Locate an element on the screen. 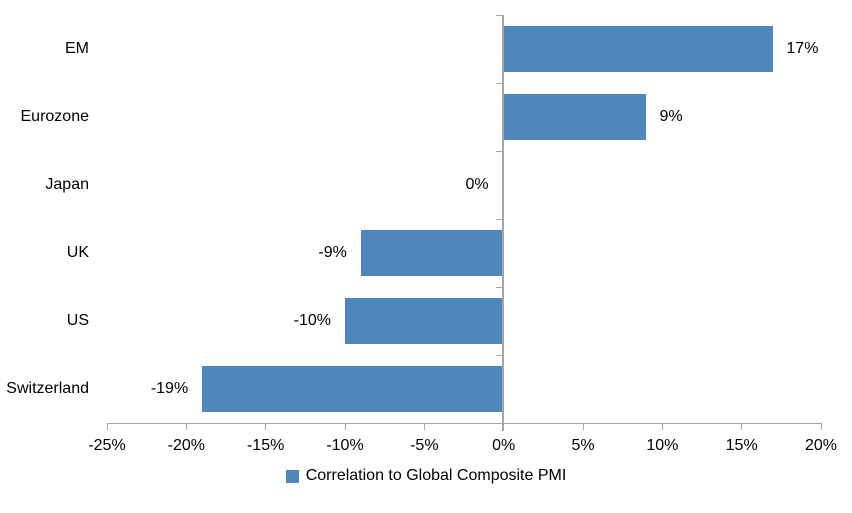  legend-swatch-icon is located at coordinates (292, 476).